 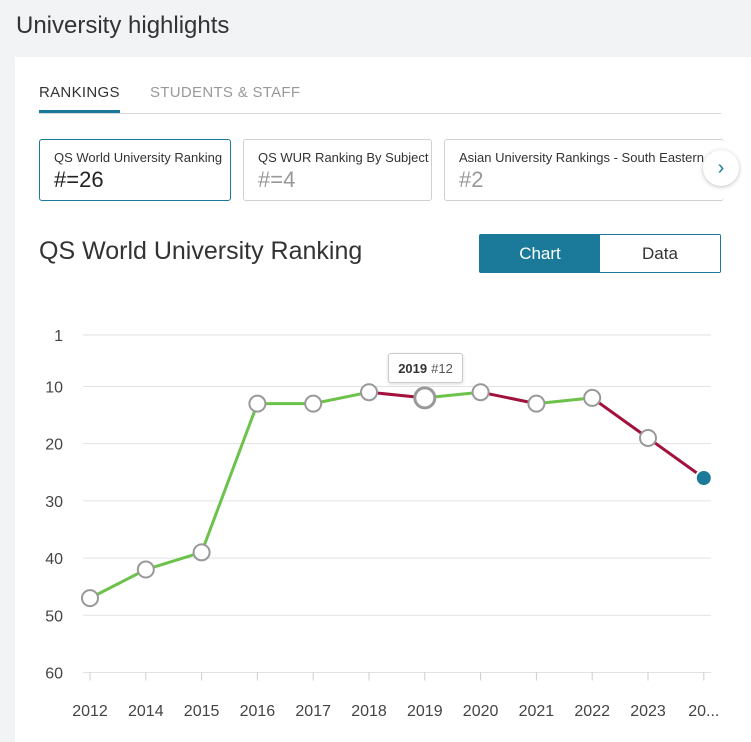 What do you see at coordinates (138, 157) in the screenshot?
I see `ranking-card-label: QS World University Ranking` at bounding box center [138, 157].